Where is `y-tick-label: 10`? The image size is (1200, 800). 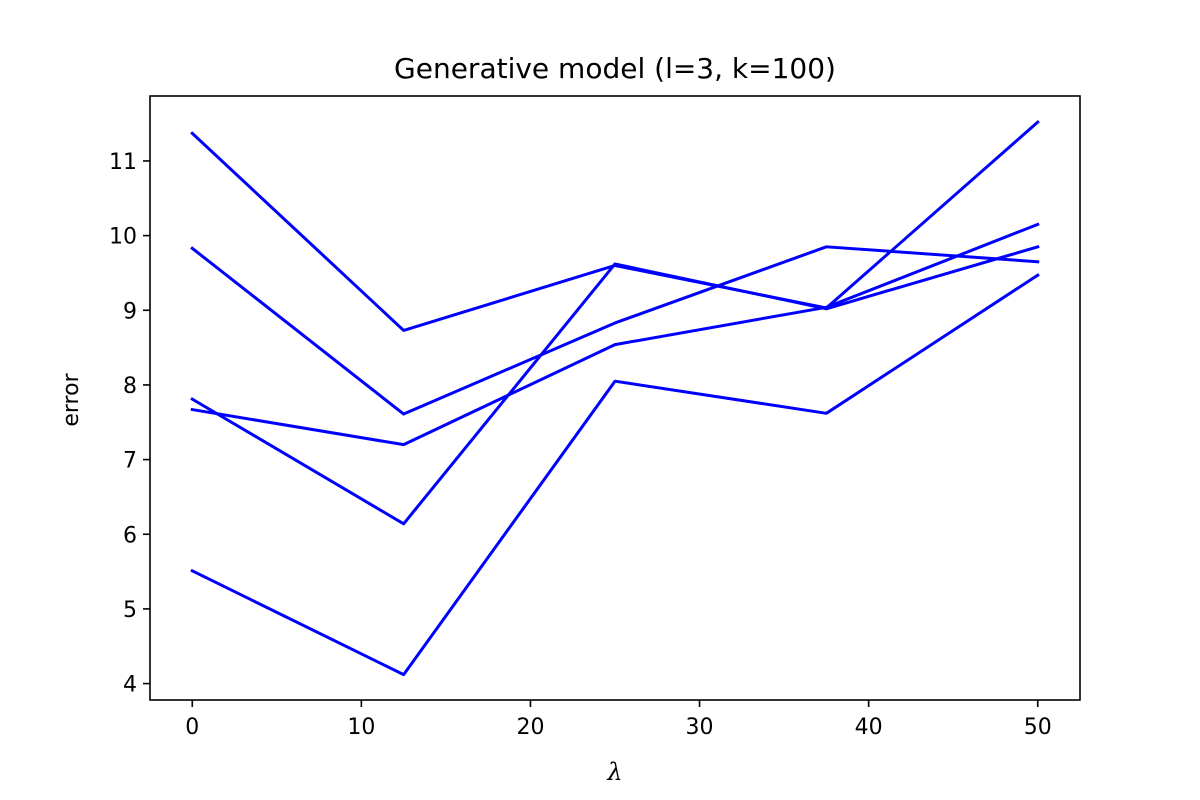 y-tick-label: 10 is located at coordinates (123, 237).